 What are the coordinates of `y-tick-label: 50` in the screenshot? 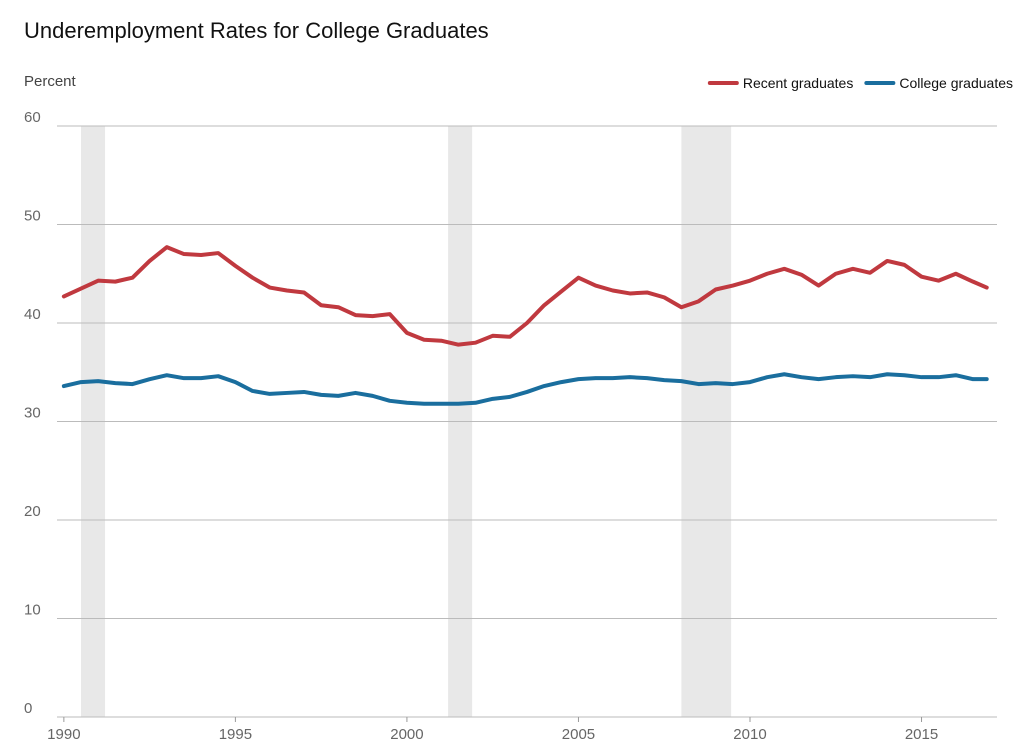 It's located at (32, 216).